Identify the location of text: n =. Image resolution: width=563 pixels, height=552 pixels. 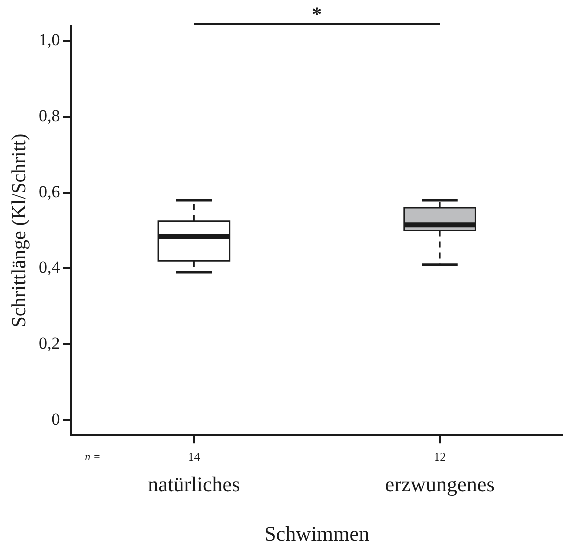
(93, 457).